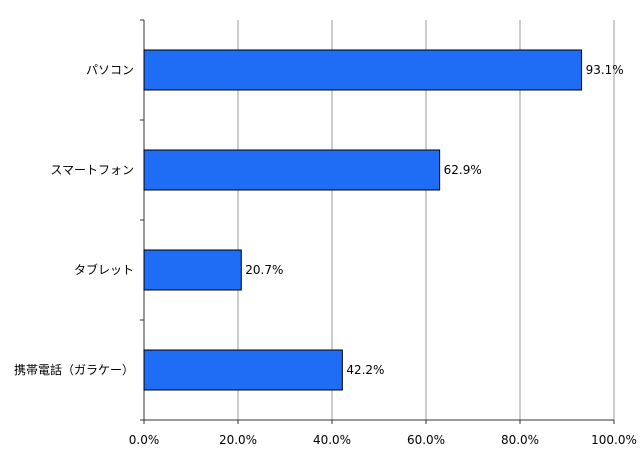  I want to click on x-tick-label: 100.0%, so click(614, 440).